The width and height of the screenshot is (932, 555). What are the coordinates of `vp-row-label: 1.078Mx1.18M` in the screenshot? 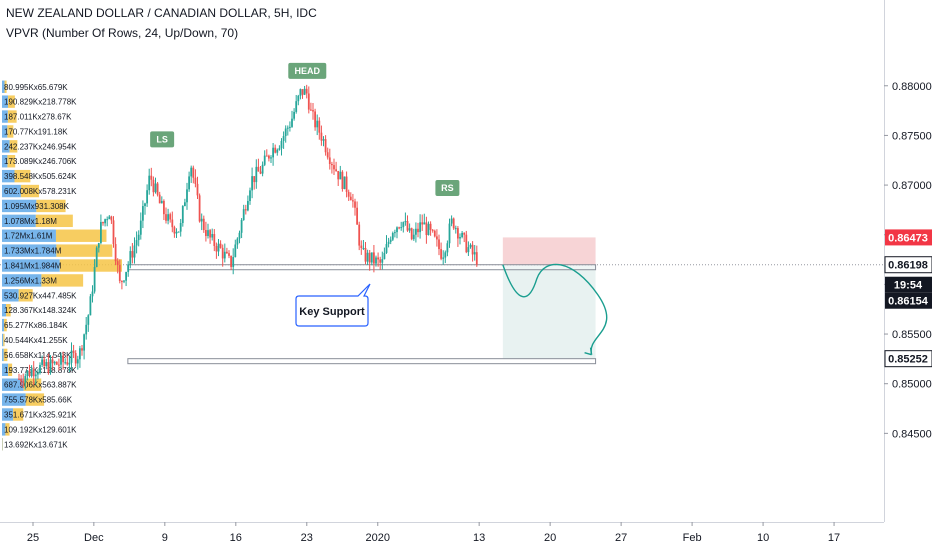 It's located at (30, 221).